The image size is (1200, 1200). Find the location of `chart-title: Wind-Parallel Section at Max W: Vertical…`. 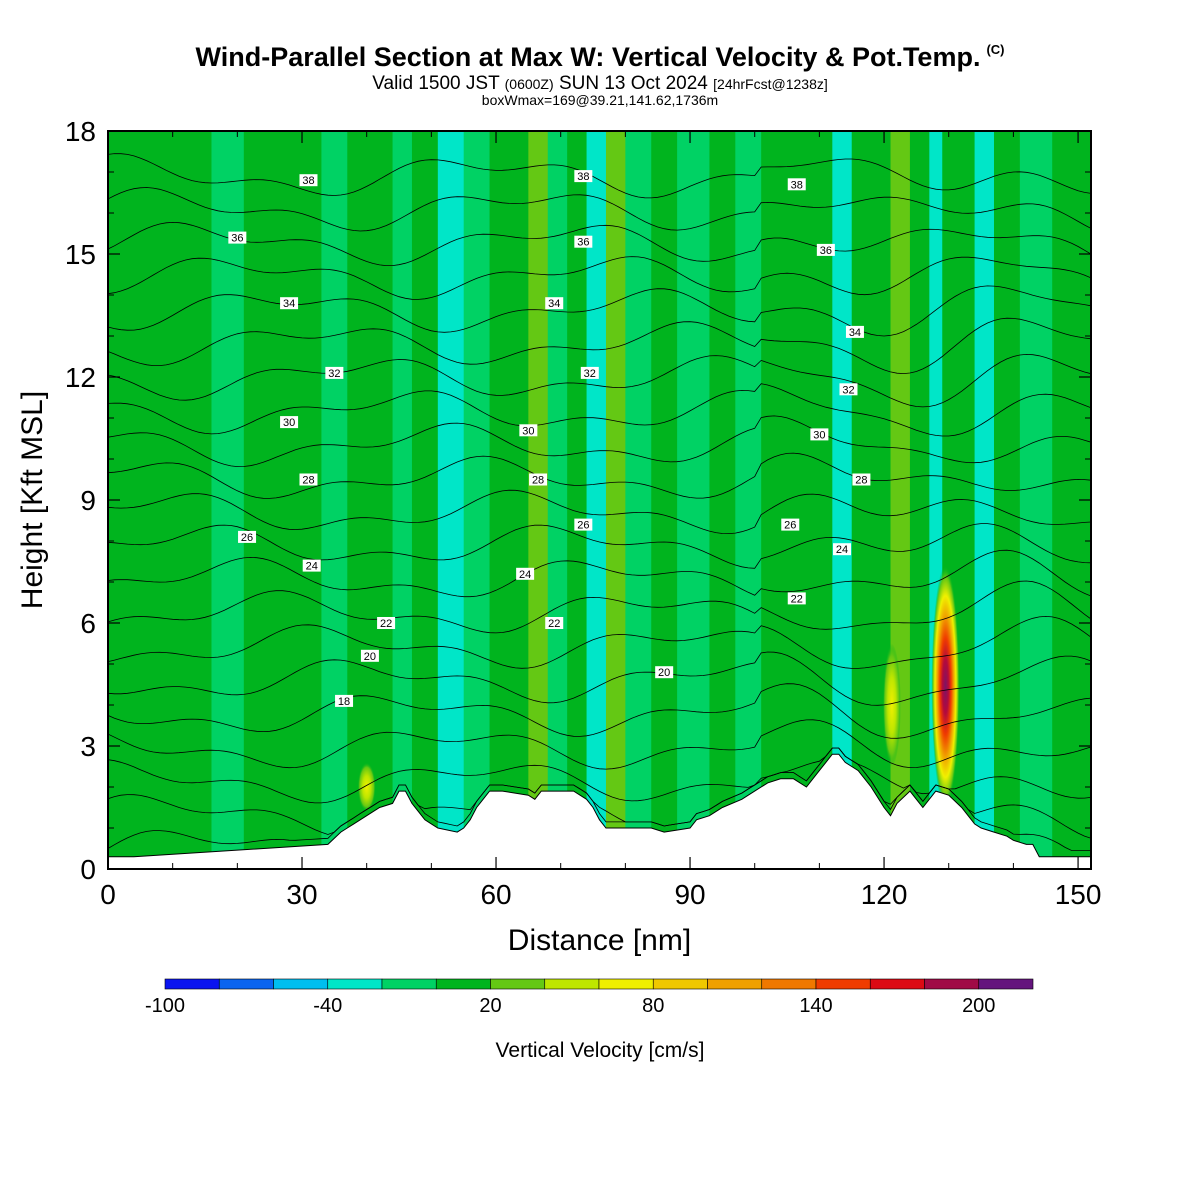

chart-title: Wind-Parallel Section at Max W: Vertical… is located at coordinates (600, 57).